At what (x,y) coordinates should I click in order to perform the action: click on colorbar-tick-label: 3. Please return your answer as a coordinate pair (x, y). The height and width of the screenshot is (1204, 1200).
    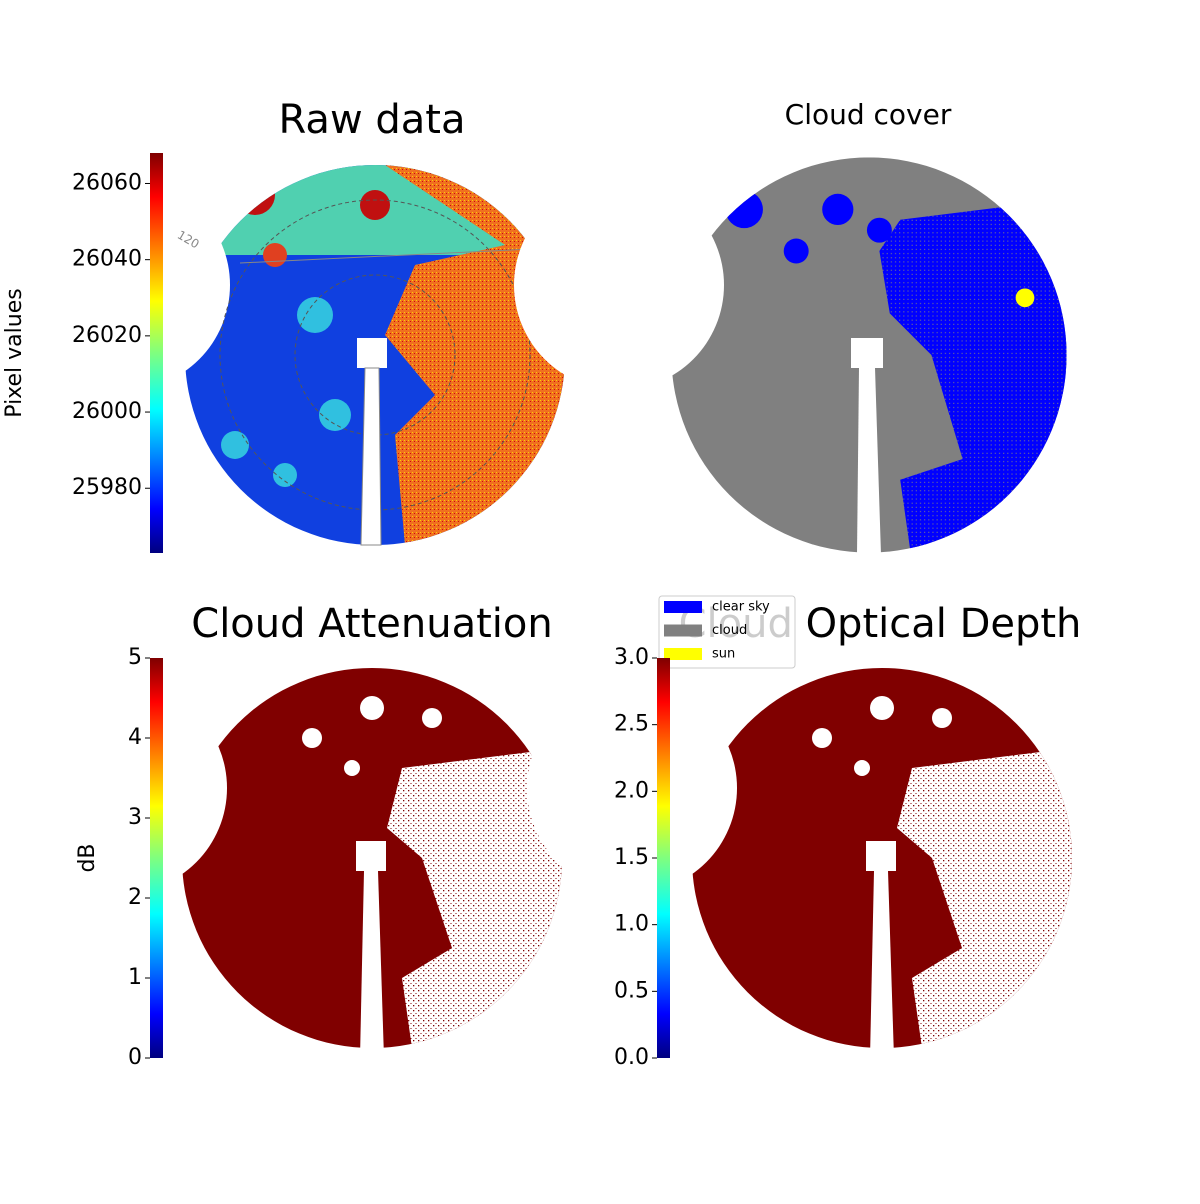
    Looking at the image, I should click on (135, 817).